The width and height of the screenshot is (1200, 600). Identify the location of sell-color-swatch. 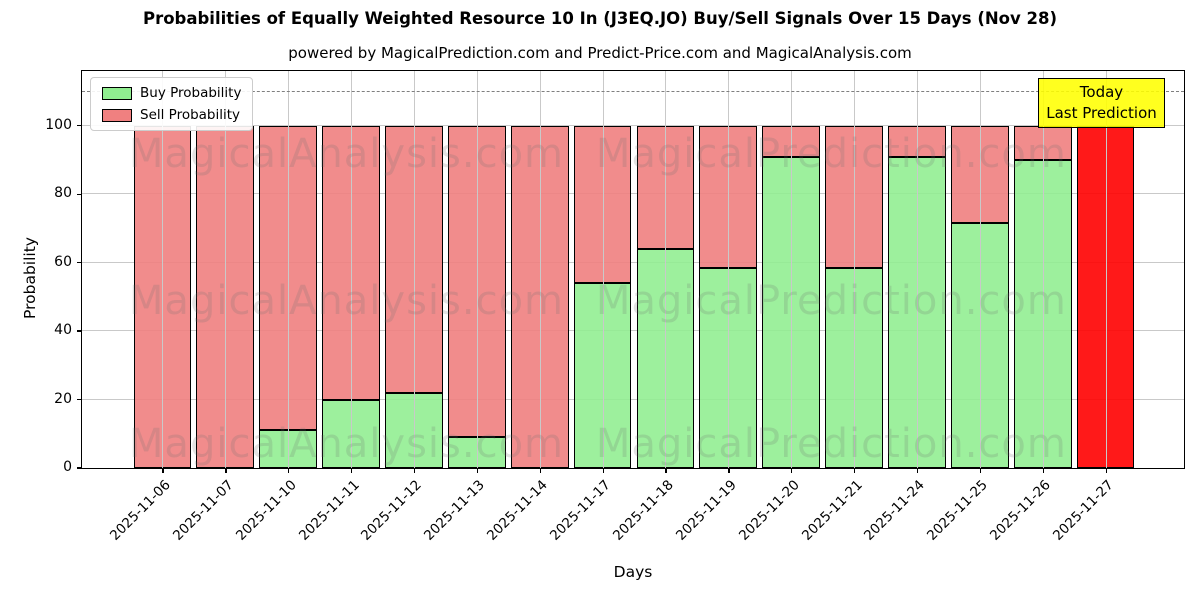
(117, 115).